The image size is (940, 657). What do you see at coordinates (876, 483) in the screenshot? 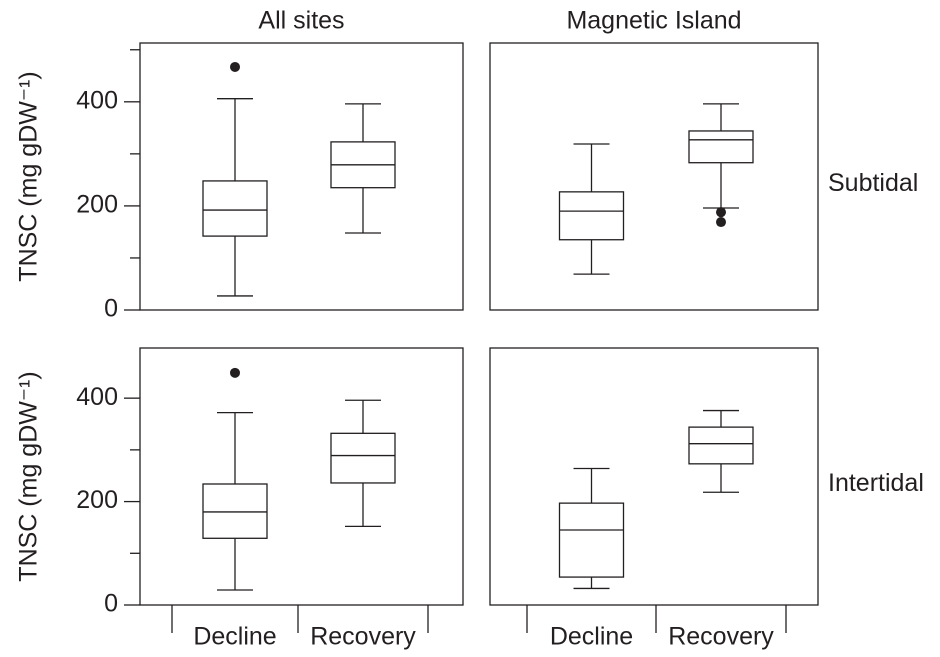
I see `row-label: Intertidal` at bounding box center [876, 483].